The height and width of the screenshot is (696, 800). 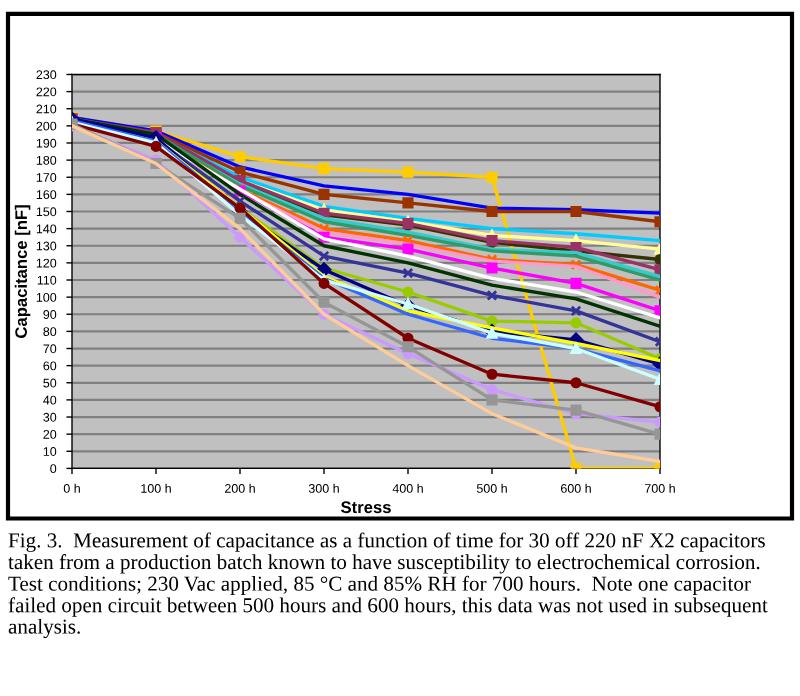 I want to click on x-axis-title: Stress, so click(x=366, y=507).